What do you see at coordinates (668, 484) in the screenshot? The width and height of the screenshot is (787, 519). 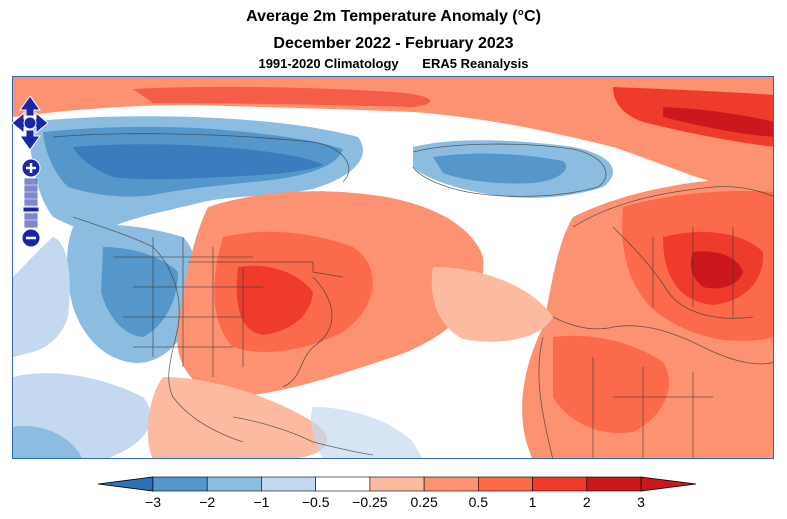 I see `colorbar-high-extend` at bounding box center [668, 484].